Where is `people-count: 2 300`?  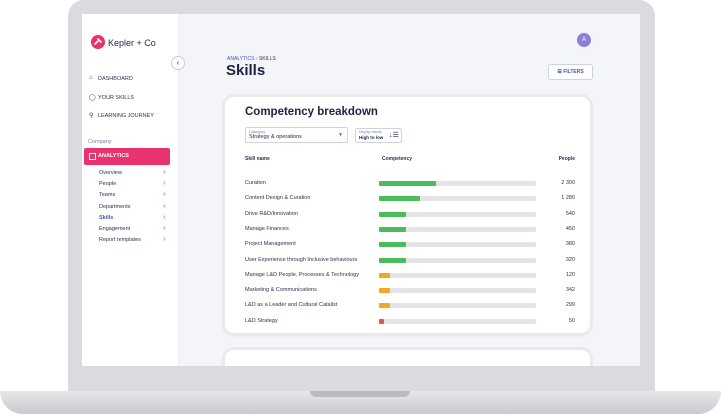
people-count: 2 300 is located at coordinates (568, 183).